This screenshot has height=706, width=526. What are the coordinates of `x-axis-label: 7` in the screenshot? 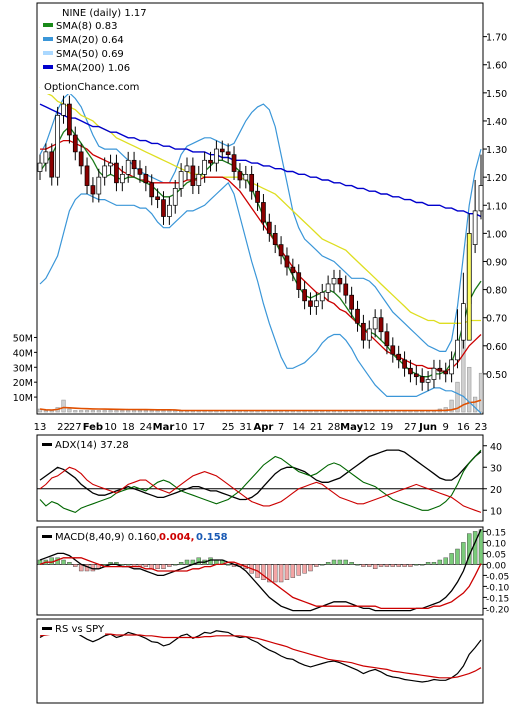 It's located at (281, 427).